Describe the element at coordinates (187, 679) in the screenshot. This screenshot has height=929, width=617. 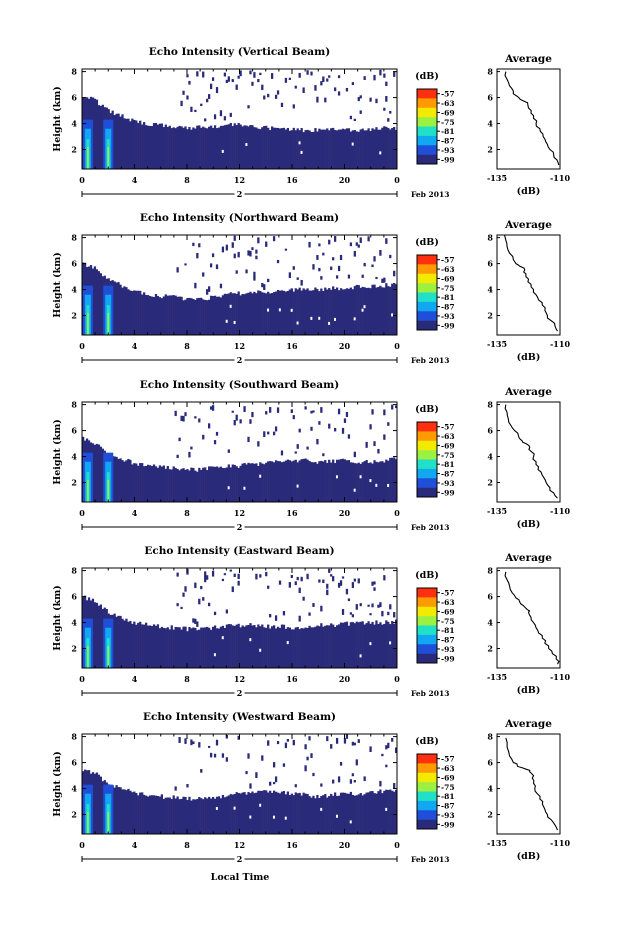
I see `x-tick-label: 8` at that location.